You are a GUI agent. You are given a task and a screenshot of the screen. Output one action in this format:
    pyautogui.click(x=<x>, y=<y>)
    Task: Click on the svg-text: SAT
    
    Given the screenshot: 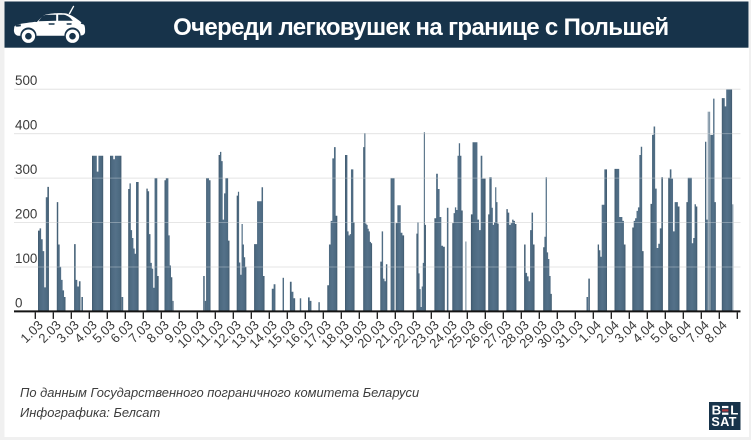 What is the action you would take?
    pyautogui.click(x=723, y=422)
    